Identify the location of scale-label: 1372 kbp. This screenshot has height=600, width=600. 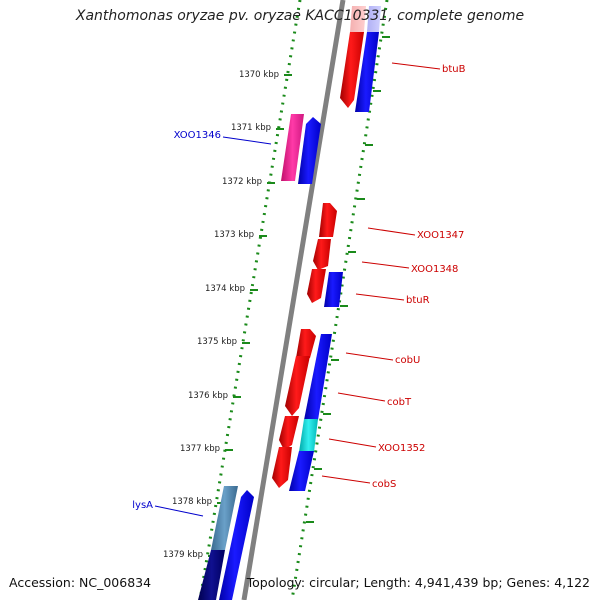
(242, 182).